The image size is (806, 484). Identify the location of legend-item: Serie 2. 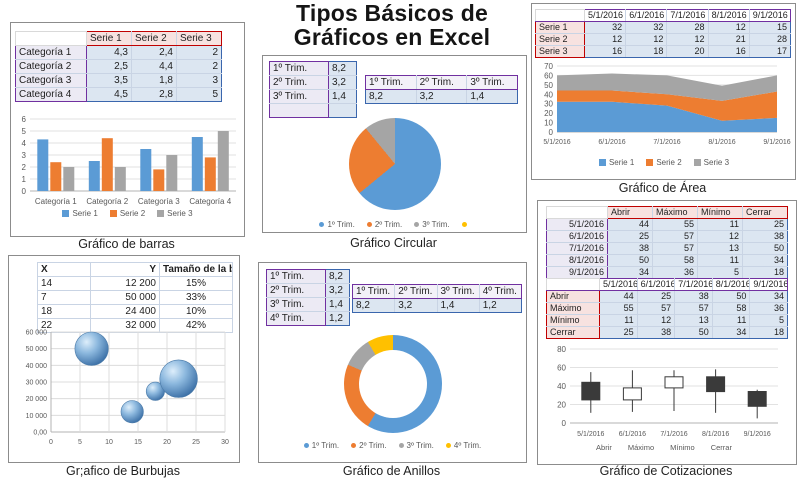
(127, 213).